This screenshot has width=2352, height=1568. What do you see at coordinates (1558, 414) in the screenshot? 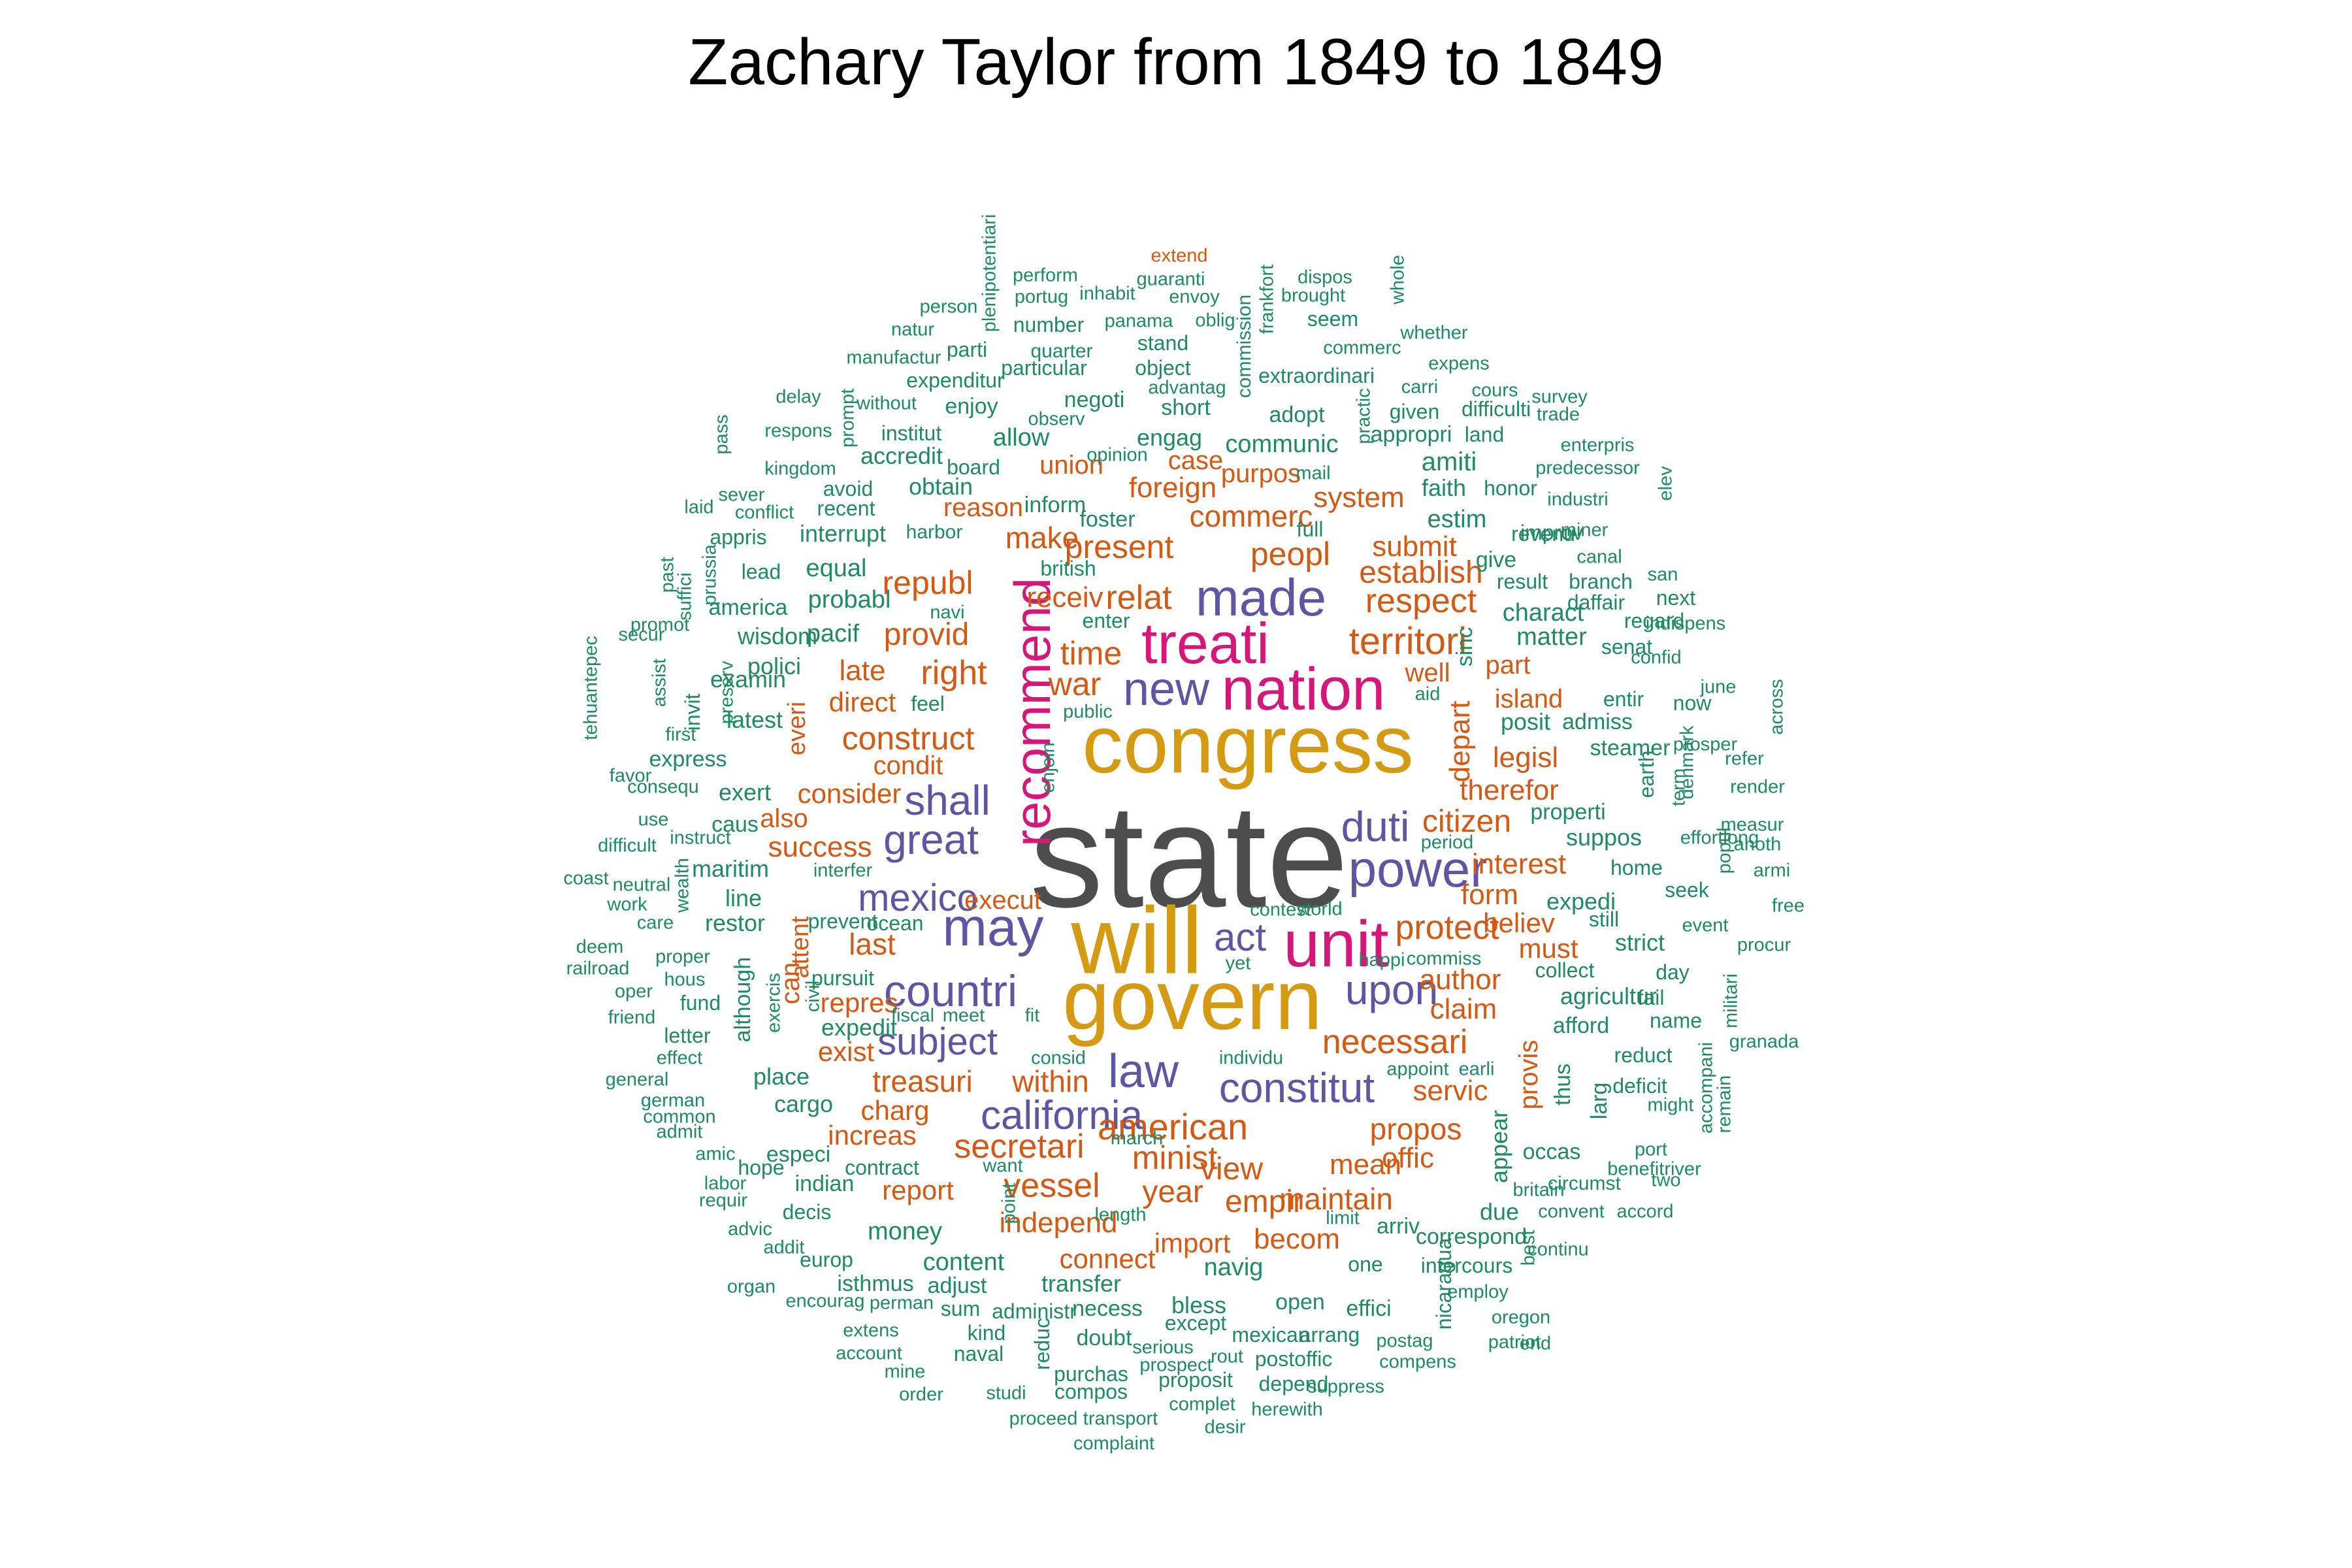
I see `word-trade: trade` at bounding box center [1558, 414].